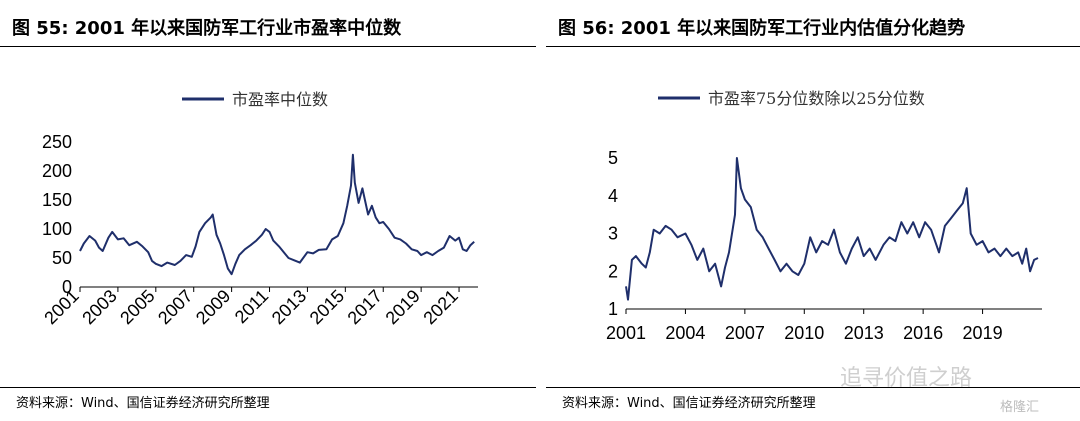 The height and width of the screenshot is (421, 1080). Describe the element at coordinates (268, 46) in the screenshot. I see `title-divider-left` at that location.